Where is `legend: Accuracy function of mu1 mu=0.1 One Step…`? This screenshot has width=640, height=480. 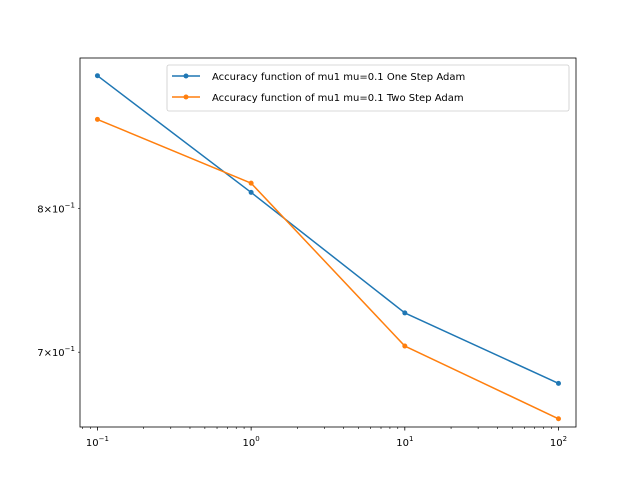 legend: Accuracy function of mu1 mu=0.1 One Step… is located at coordinates (368, 88).